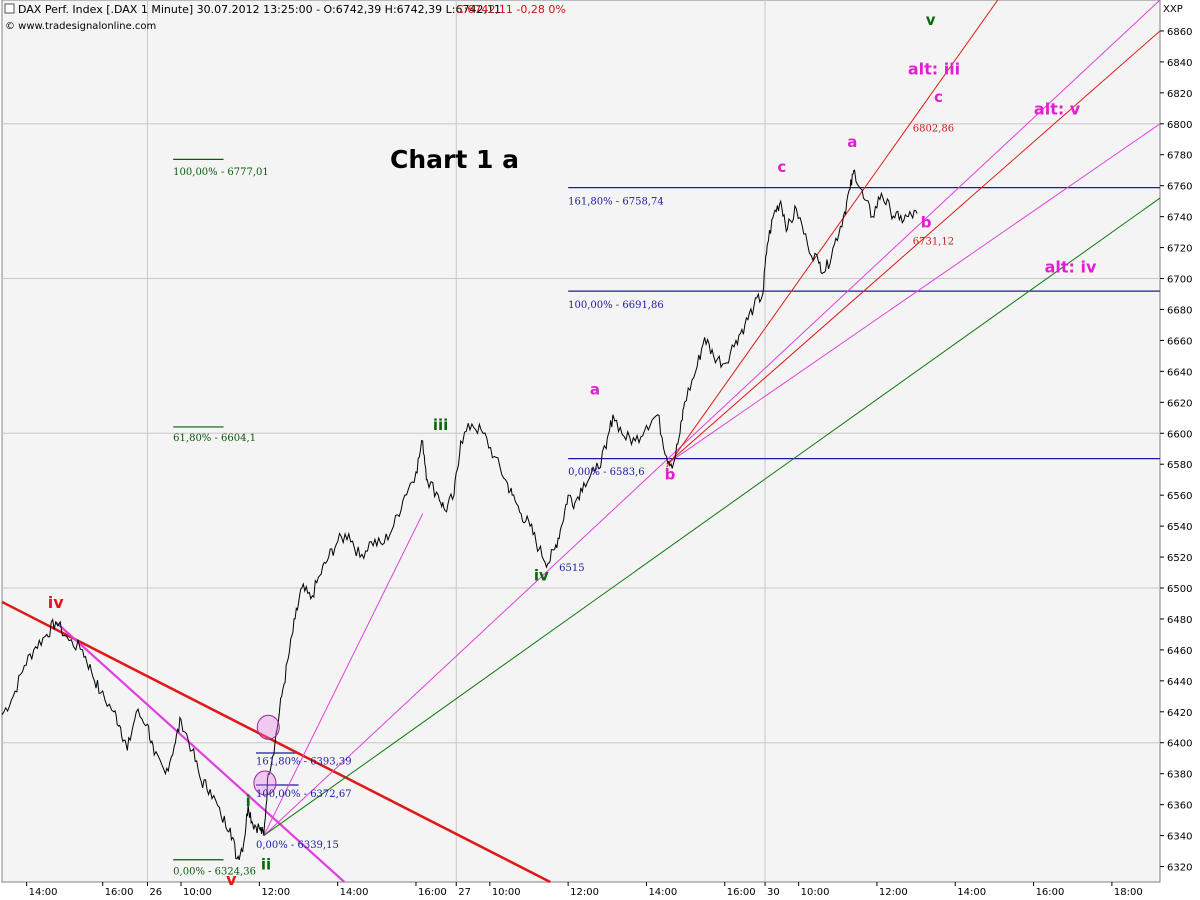 The height and width of the screenshot is (900, 1200). Describe the element at coordinates (933, 129) in the screenshot. I see `fib-label: 6802,86` at that location.